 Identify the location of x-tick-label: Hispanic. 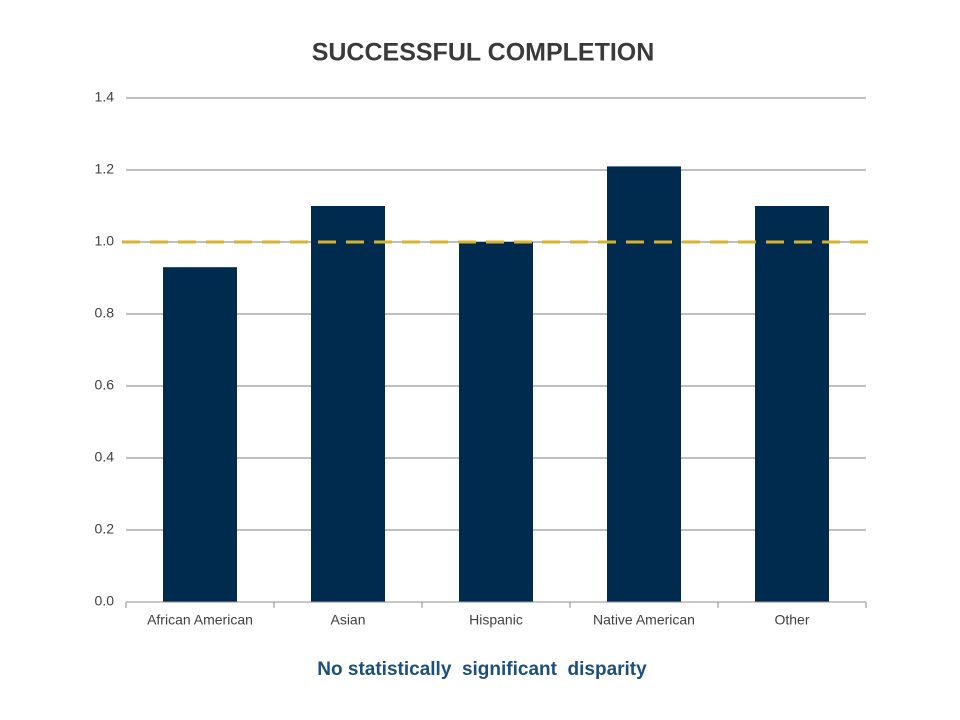
(496, 620).